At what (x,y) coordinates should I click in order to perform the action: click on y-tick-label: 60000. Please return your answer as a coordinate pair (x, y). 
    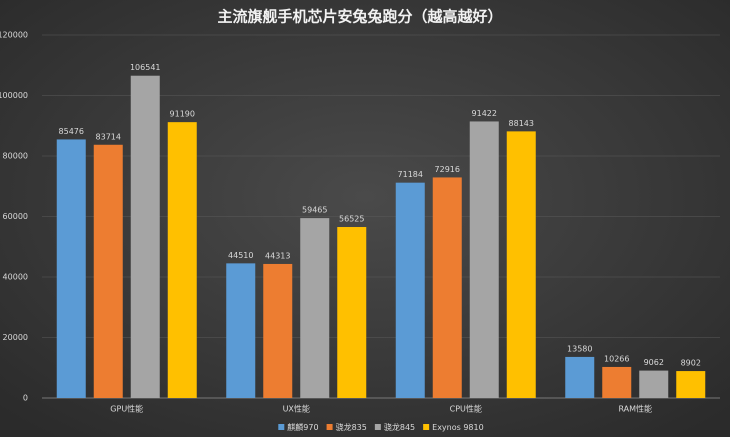
    Looking at the image, I should click on (15, 216).